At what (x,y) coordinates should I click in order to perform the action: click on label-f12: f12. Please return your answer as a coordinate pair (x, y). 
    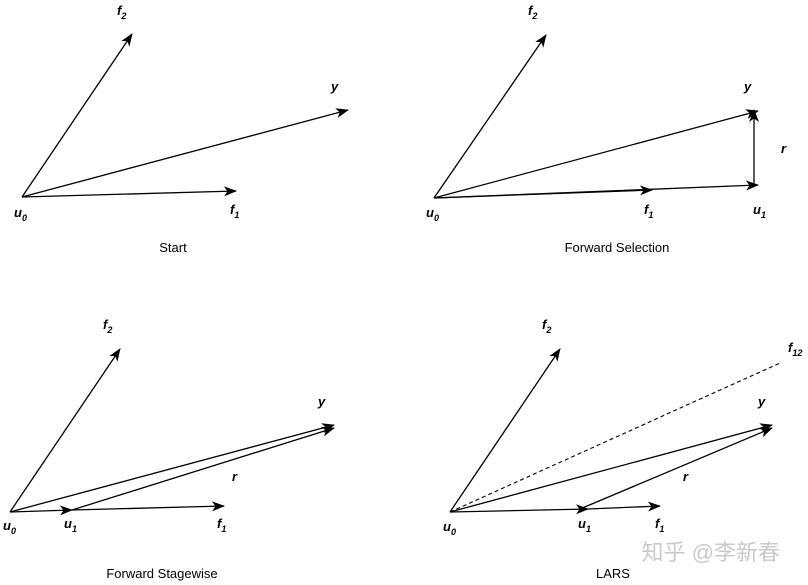
    Looking at the image, I should click on (795, 349).